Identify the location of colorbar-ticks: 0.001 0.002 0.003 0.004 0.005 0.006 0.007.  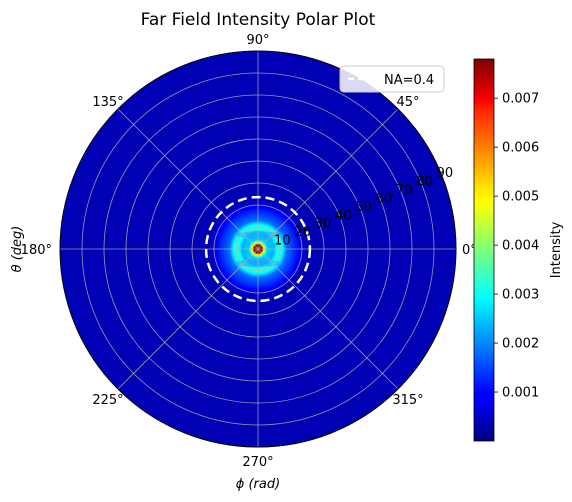
(516, 246).